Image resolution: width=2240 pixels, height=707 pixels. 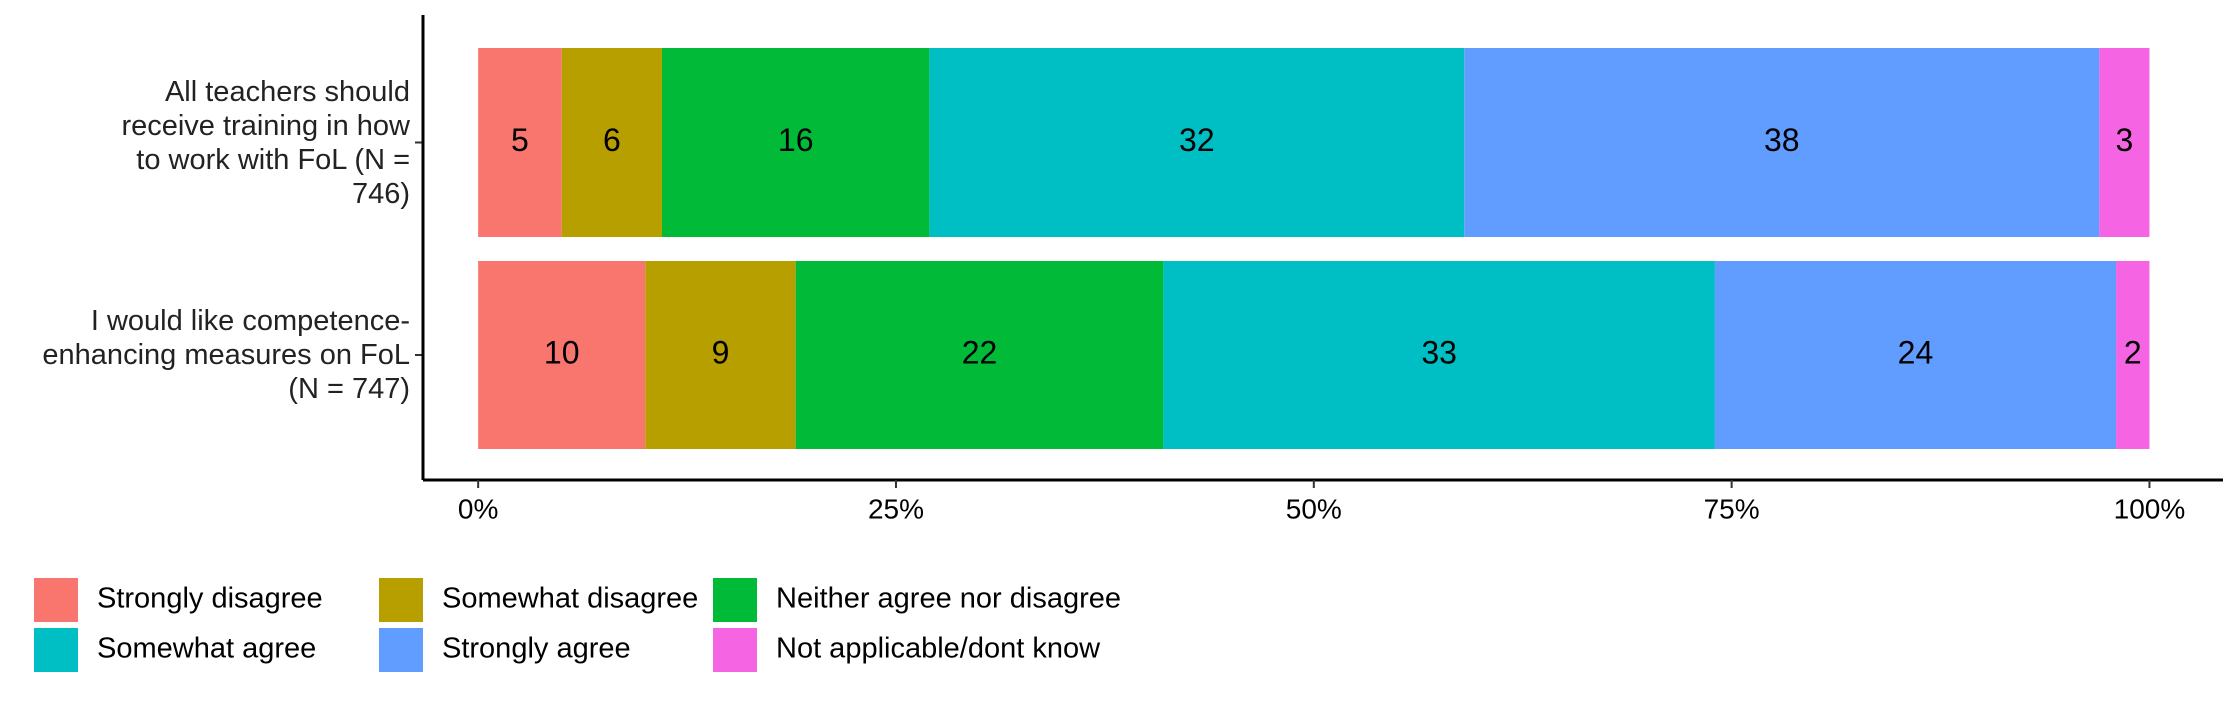 I want to click on legend-label: Neither agree nor disagree, so click(x=948, y=599).